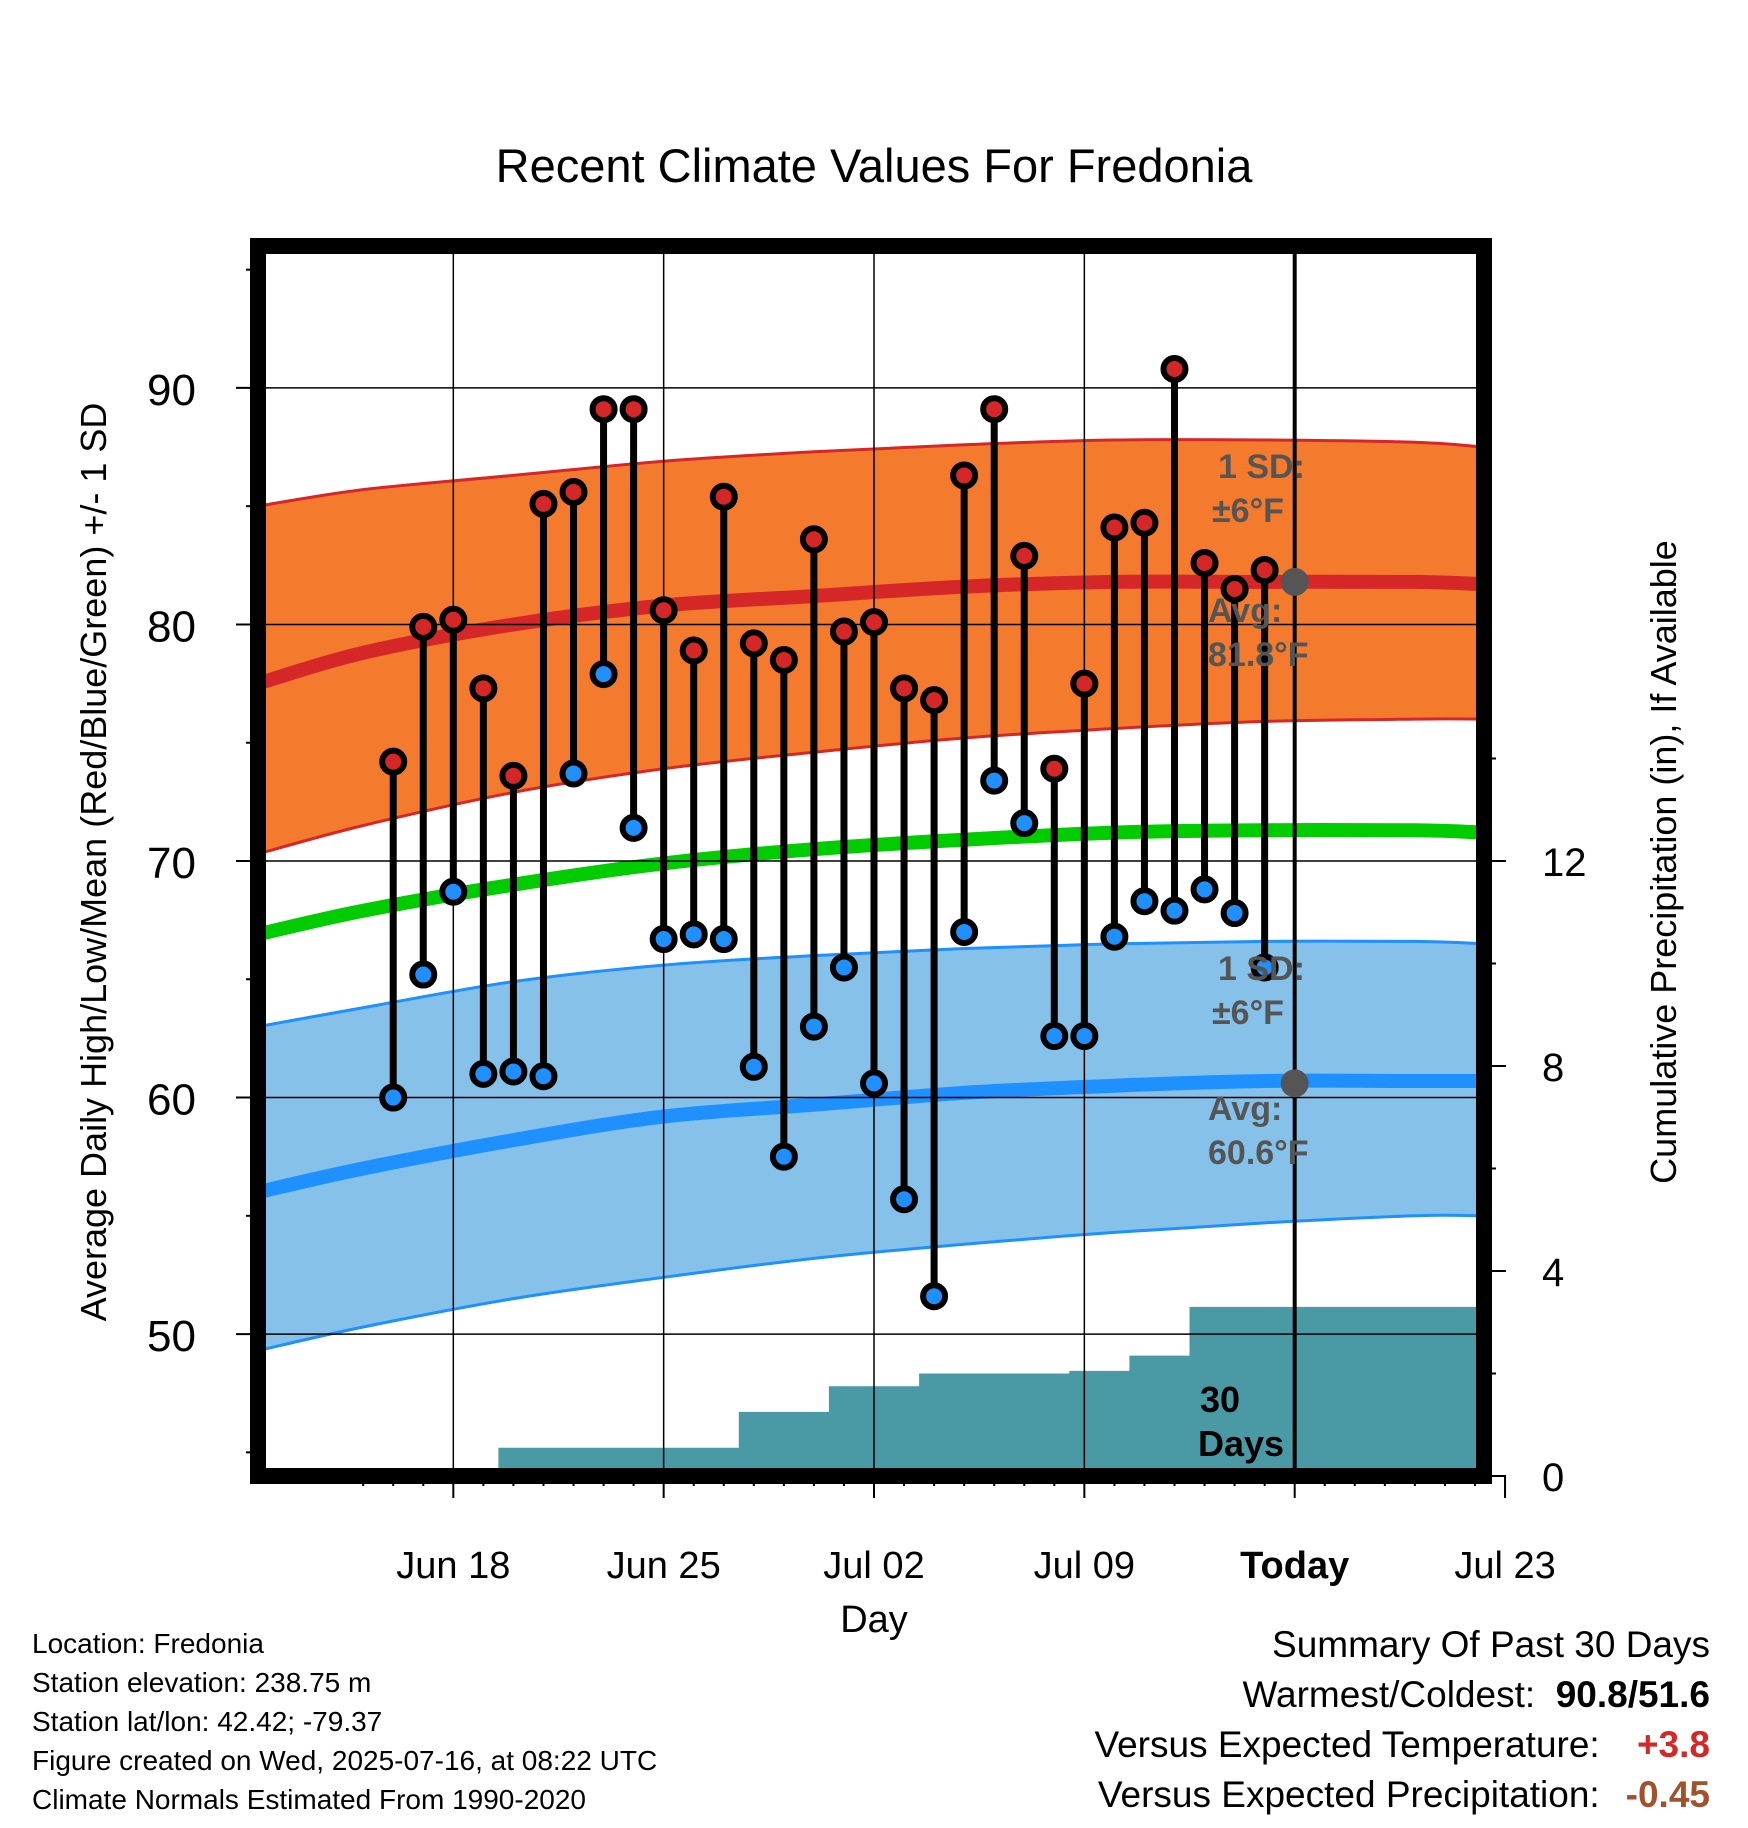 This screenshot has width=1748, height=1828. Describe the element at coordinates (871, 473) in the screenshot. I see `high-sd-upper-line` at that location.